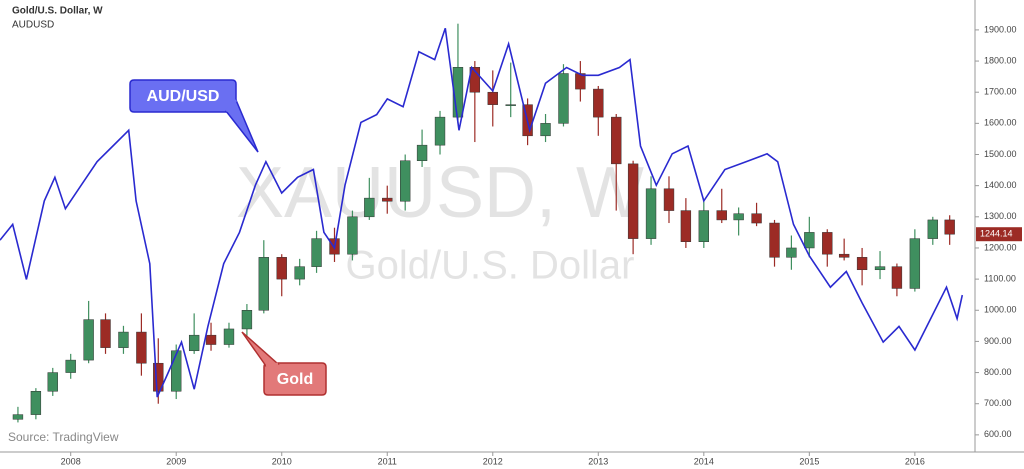 The height and width of the screenshot is (469, 1024). I want to click on x-tick-label: 2009, so click(176, 461).